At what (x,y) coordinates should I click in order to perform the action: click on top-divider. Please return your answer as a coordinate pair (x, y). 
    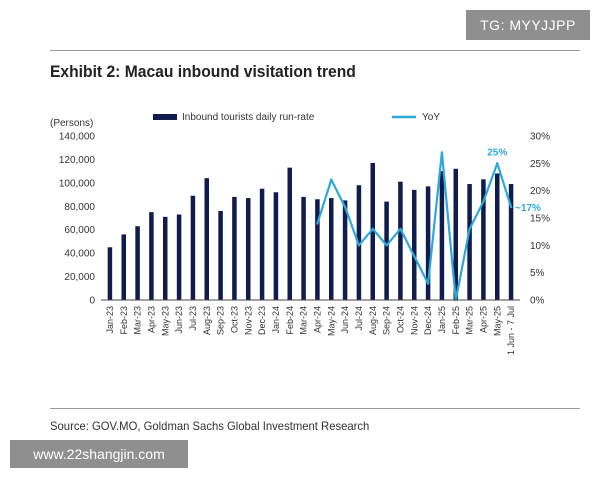
    Looking at the image, I should click on (315, 50).